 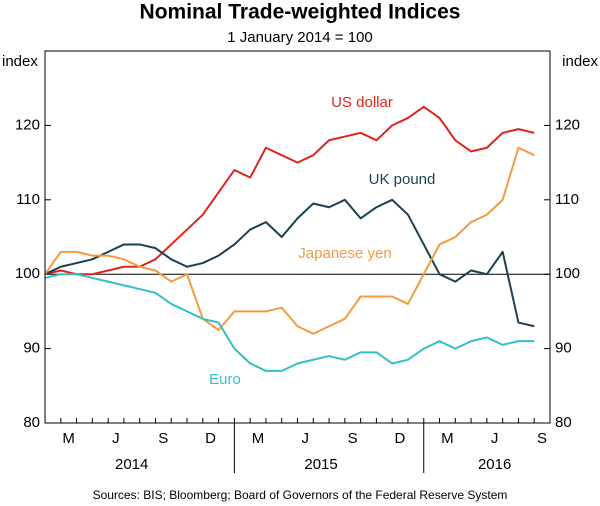 What do you see at coordinates (131, 464) in the screenshot?
I see `year-label: 2014` at bounding box center [131, 464].